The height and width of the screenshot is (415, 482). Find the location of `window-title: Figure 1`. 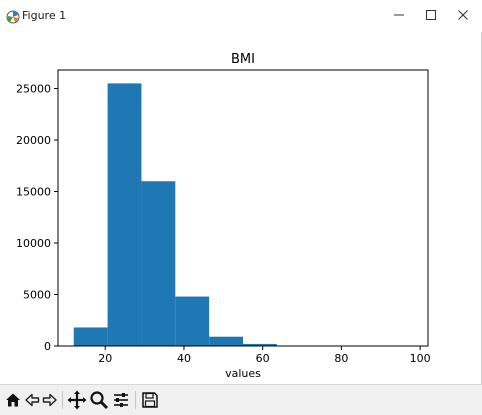

window-title: Figure 1 is located at coordinates (44, 15).